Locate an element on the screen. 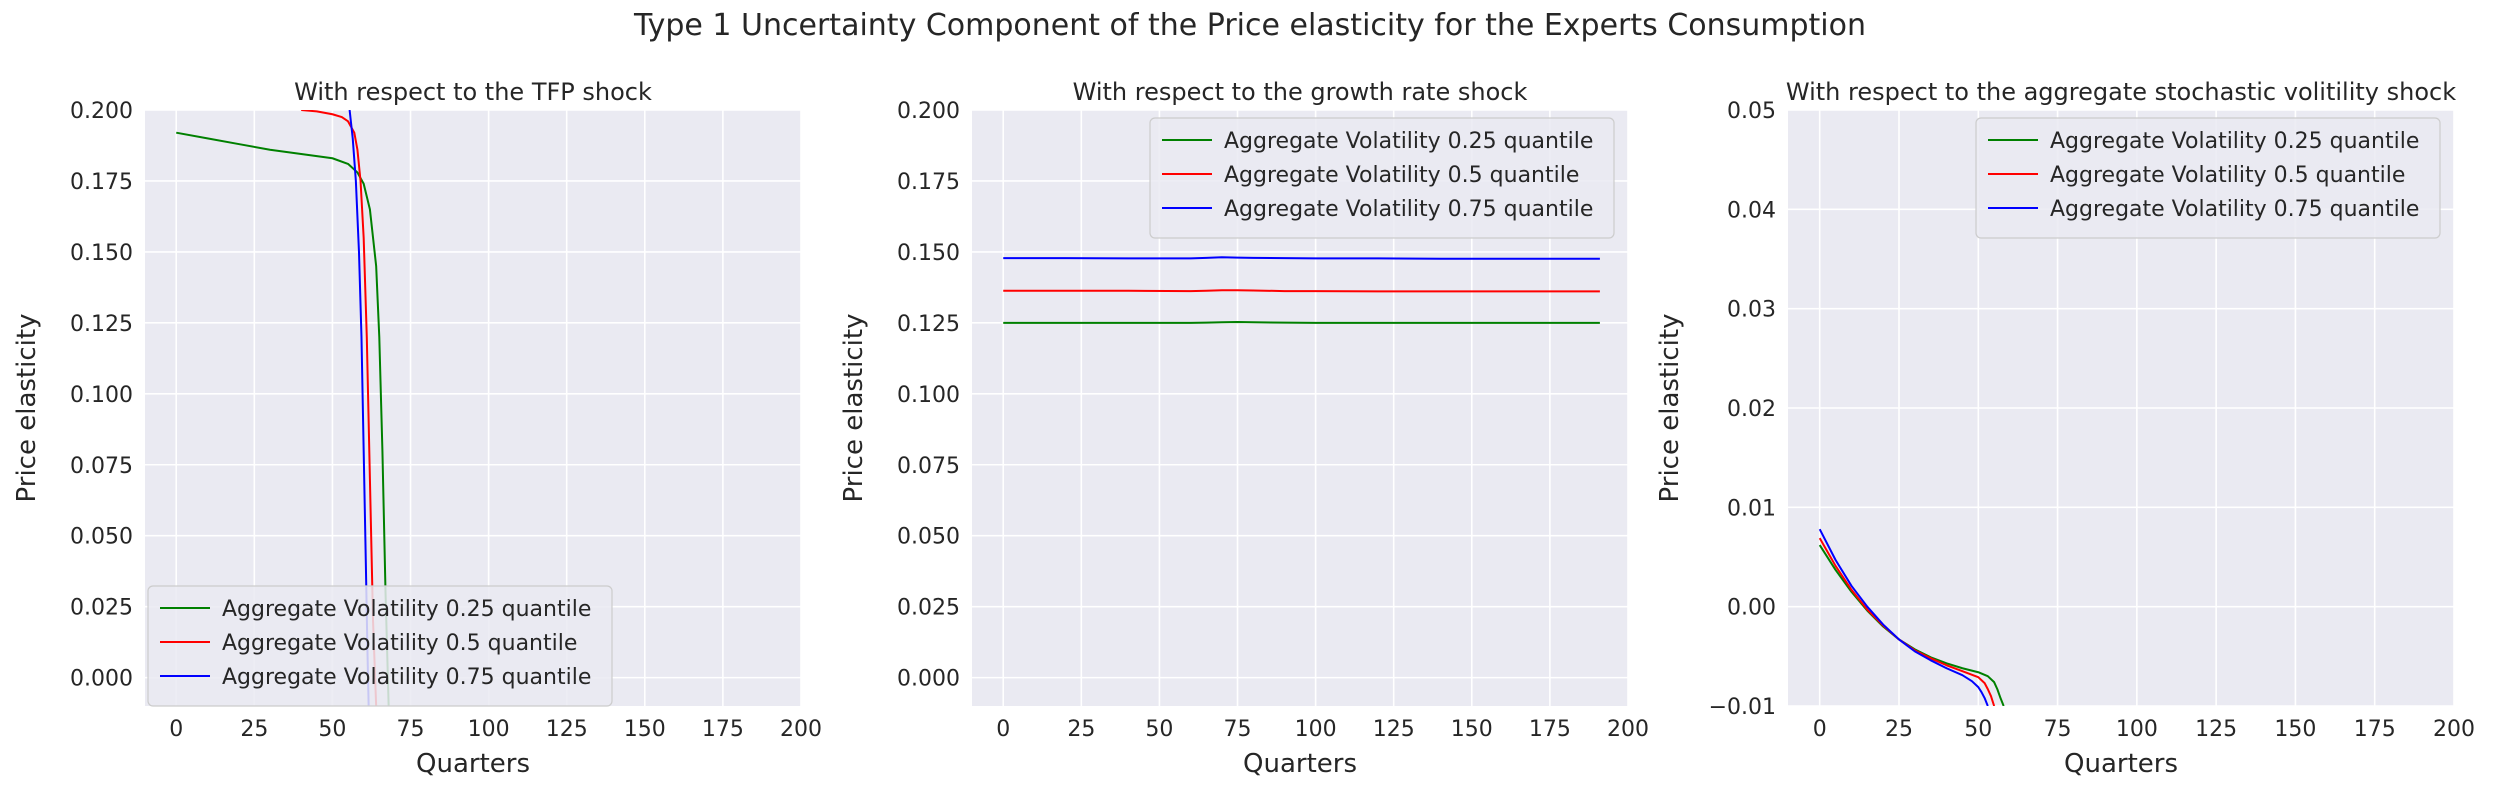  y-tick-label: 0.04 is located at coordinates (1751, 210).